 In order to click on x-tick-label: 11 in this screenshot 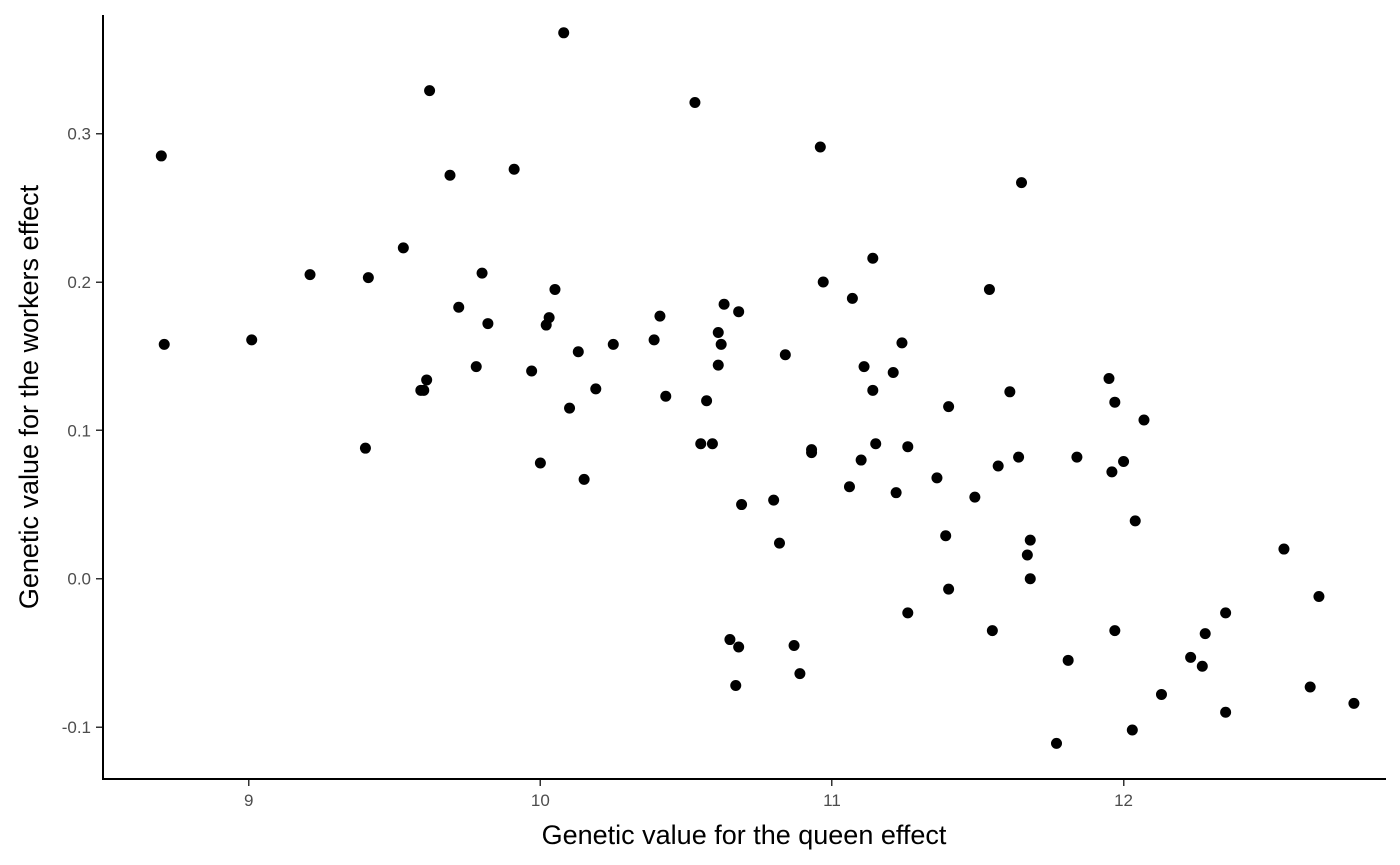, I will do `click(832, 800)`.